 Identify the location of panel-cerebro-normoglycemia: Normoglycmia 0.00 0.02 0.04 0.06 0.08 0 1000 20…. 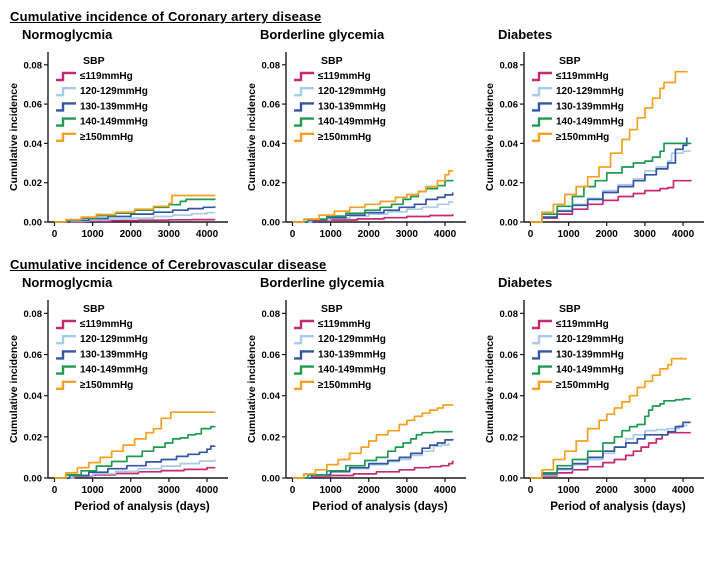
(121, 397).